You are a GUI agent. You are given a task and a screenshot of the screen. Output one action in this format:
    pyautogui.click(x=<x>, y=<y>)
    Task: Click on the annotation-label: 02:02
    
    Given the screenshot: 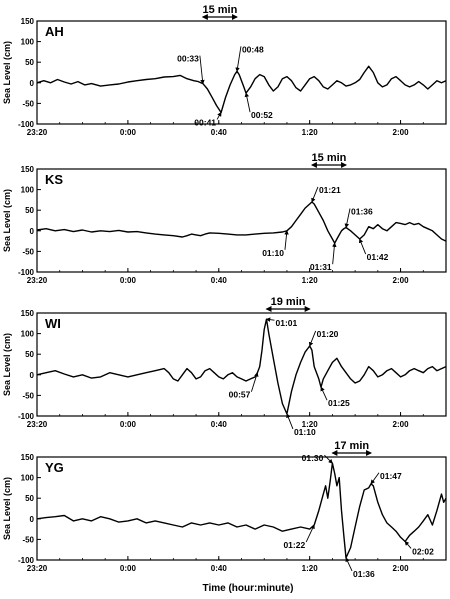 What is the action you would take?
    pyautogui.click(x=423, y=551)
    